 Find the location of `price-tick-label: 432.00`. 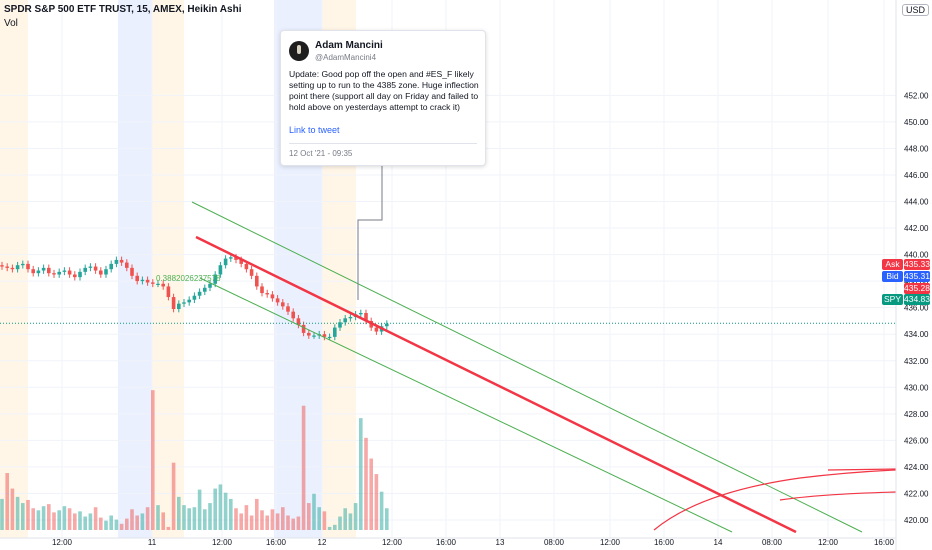

price-tick-label: 432.00 is located at coordinates (916, 361).